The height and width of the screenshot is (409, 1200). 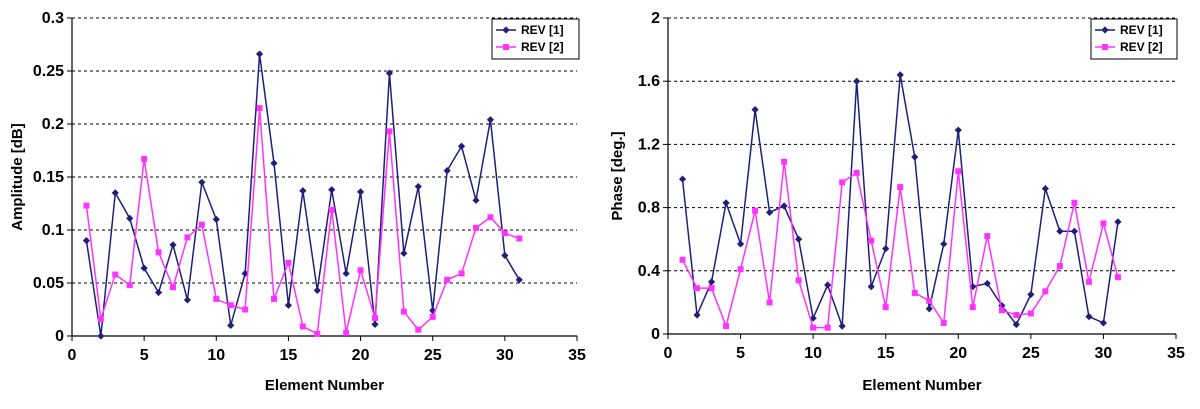 I want to click on y-tick-label: 1.2, so click(x=649, y=144).